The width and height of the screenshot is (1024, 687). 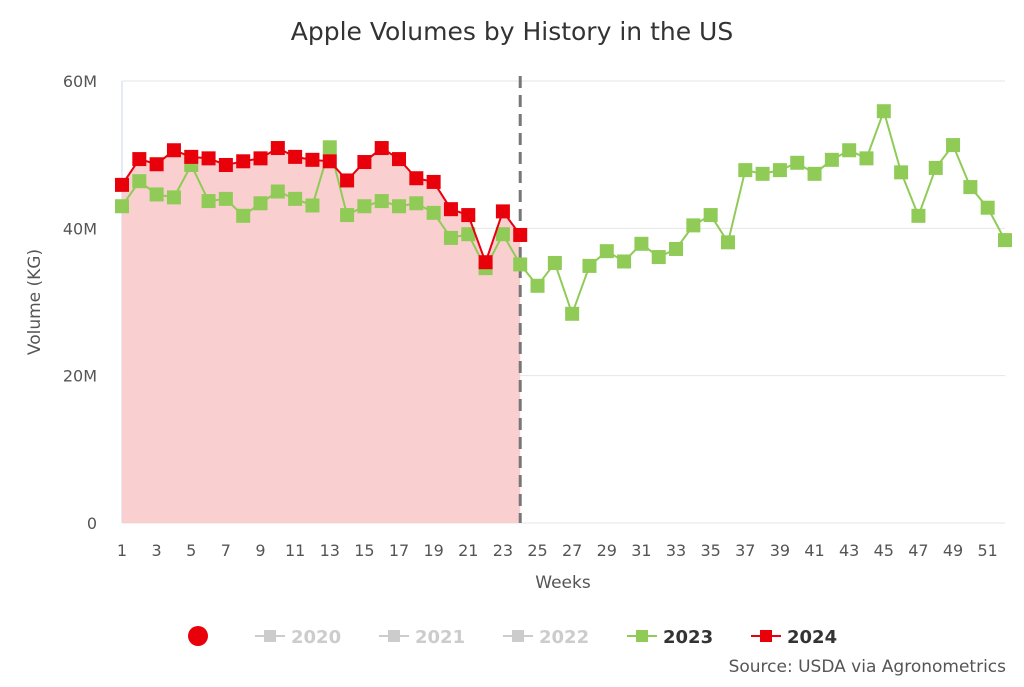 I want to click on y-axis-label: Volume (KG), so click(x=35, y=302).